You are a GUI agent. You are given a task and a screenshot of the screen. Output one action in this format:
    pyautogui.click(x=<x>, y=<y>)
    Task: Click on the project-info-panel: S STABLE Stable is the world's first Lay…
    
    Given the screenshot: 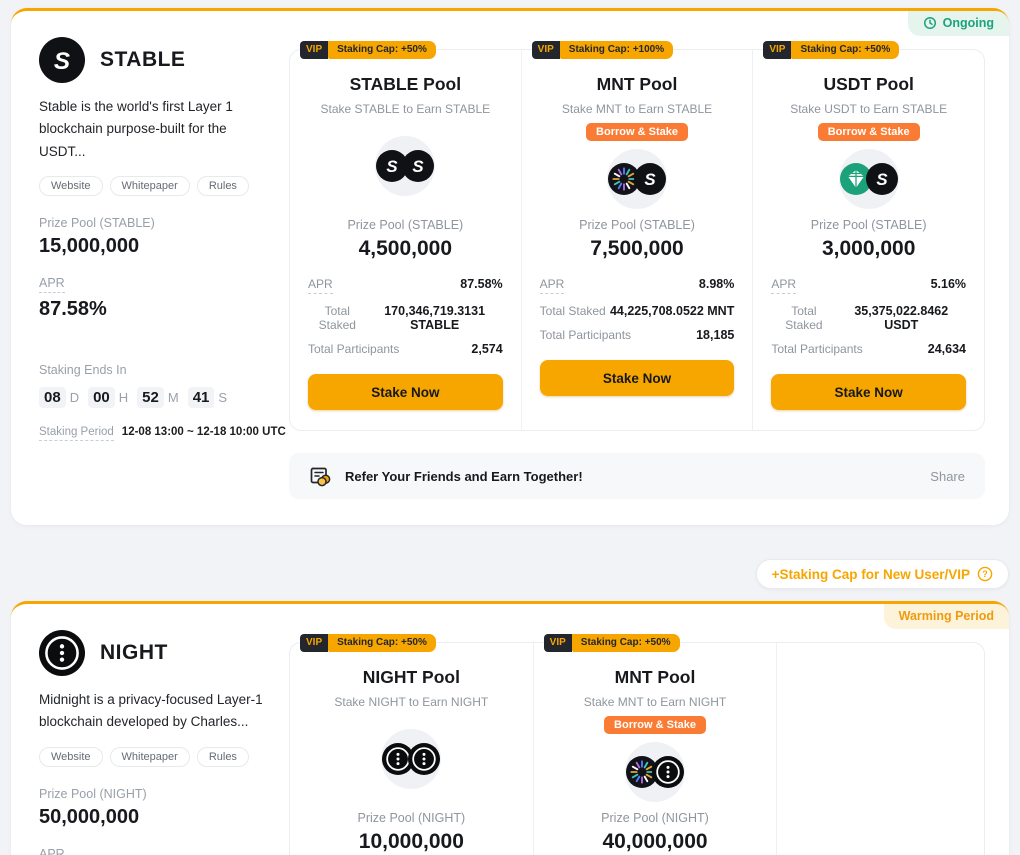 What is the action you would take?
    pyautogui.click(x=164, y=268)
    